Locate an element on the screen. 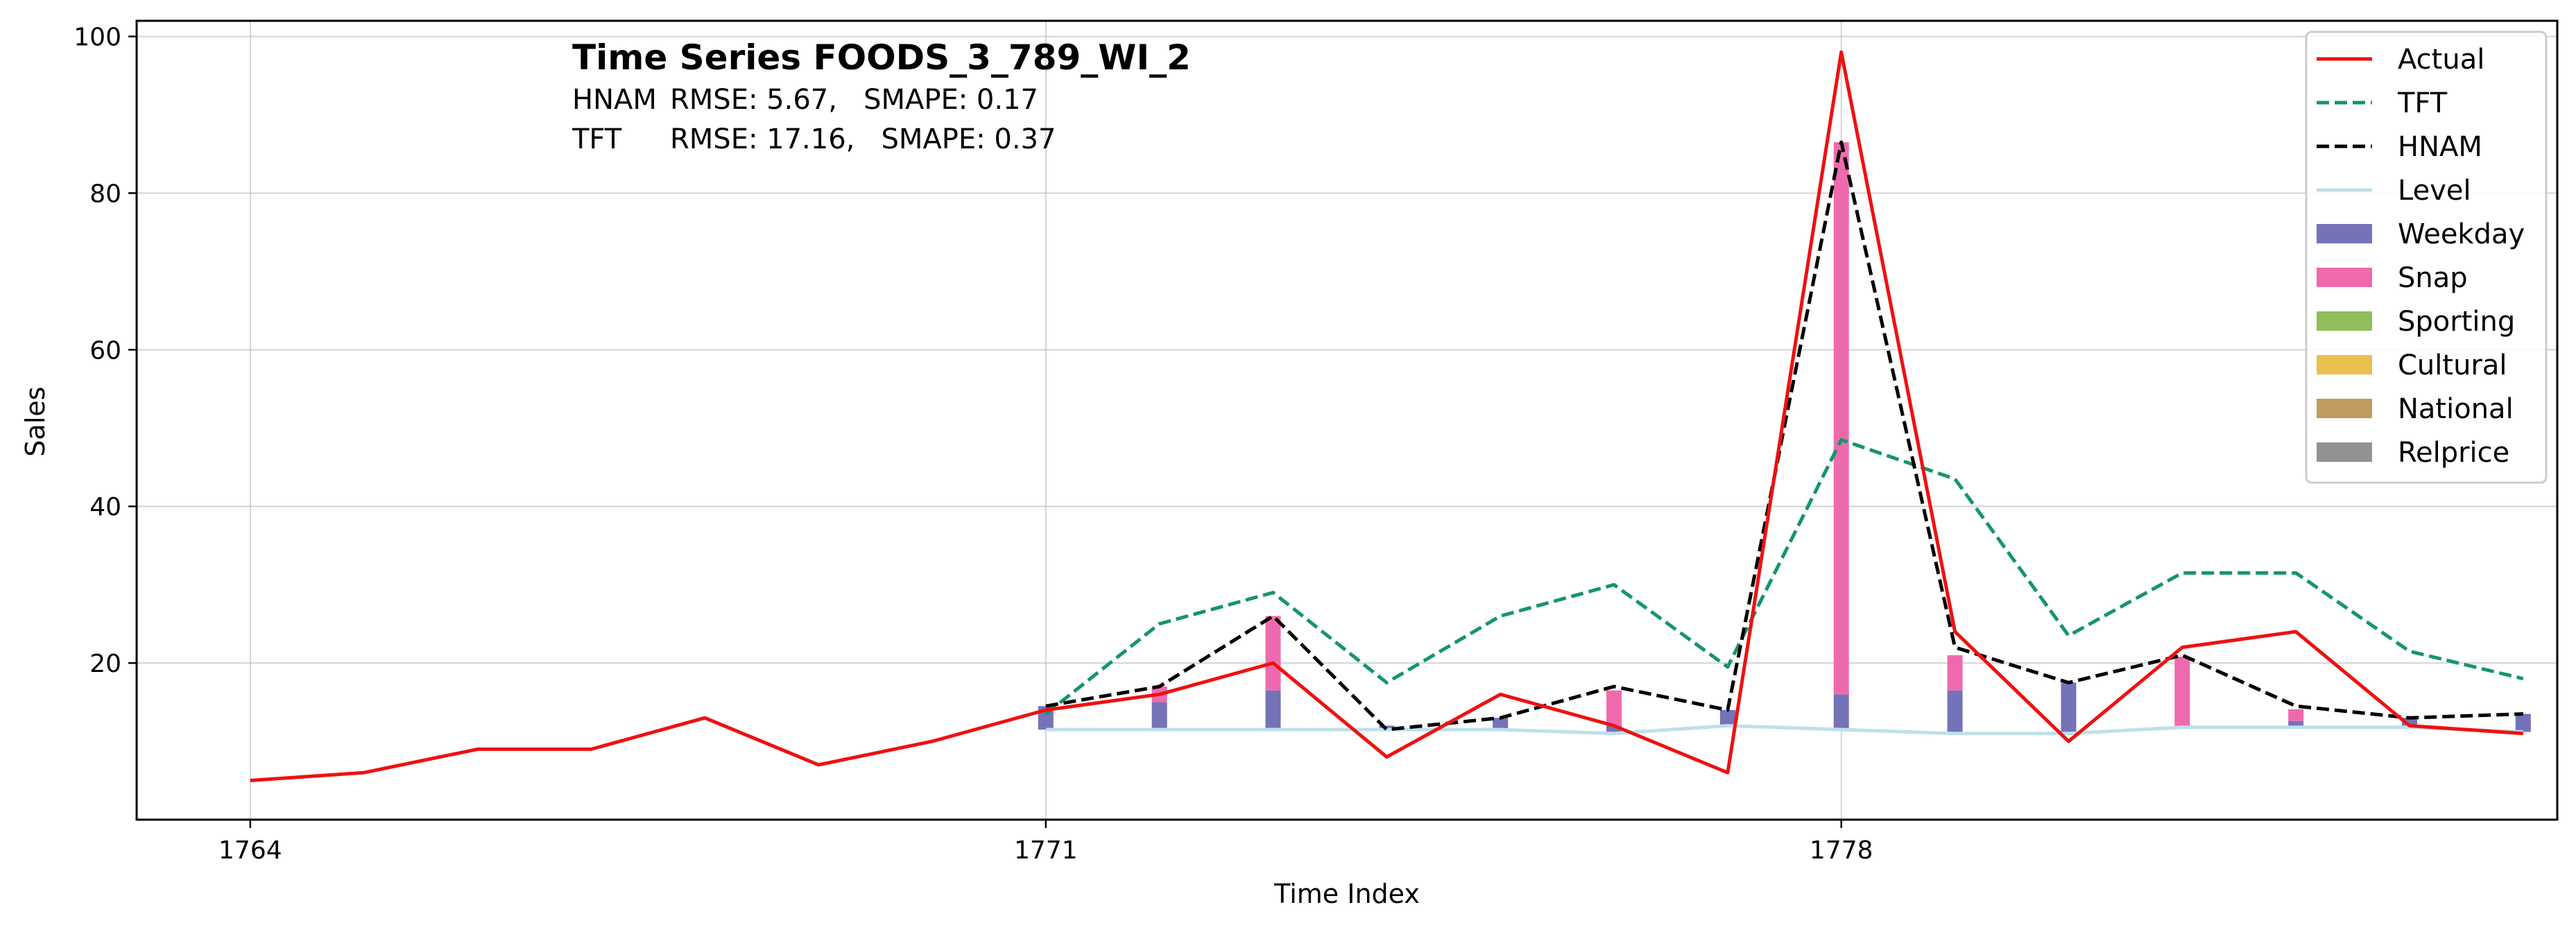 This screenshot has height=932, width=2576. y-tick-label: 40 is located at coordinates (105, 507).